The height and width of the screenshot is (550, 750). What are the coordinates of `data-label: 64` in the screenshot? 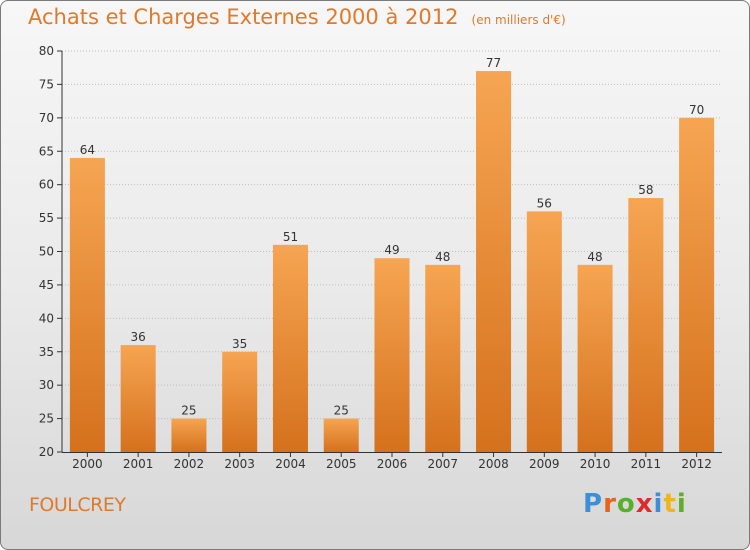 It's located at (87, 150).